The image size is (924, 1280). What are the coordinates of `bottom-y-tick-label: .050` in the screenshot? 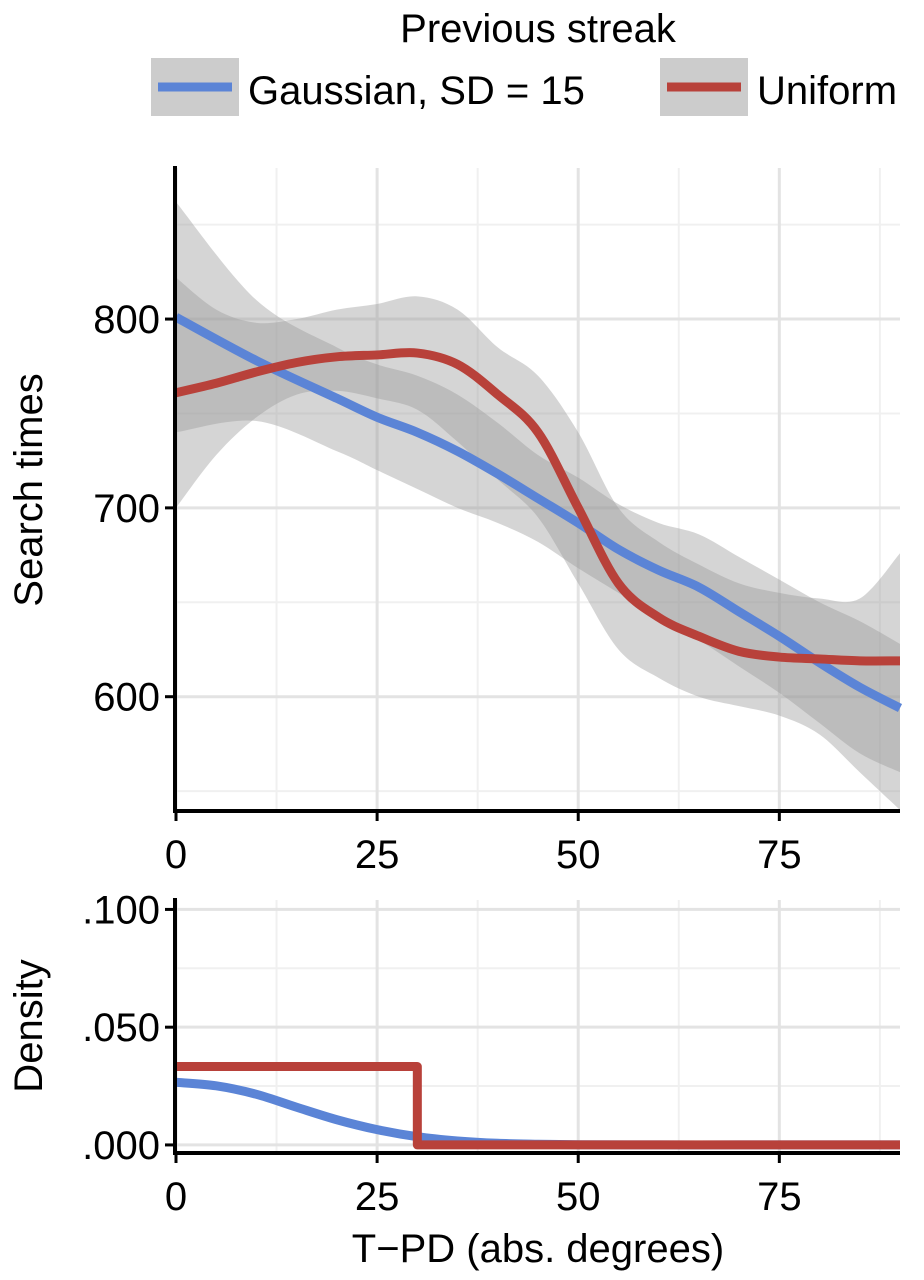 It's located at (121, 1028).